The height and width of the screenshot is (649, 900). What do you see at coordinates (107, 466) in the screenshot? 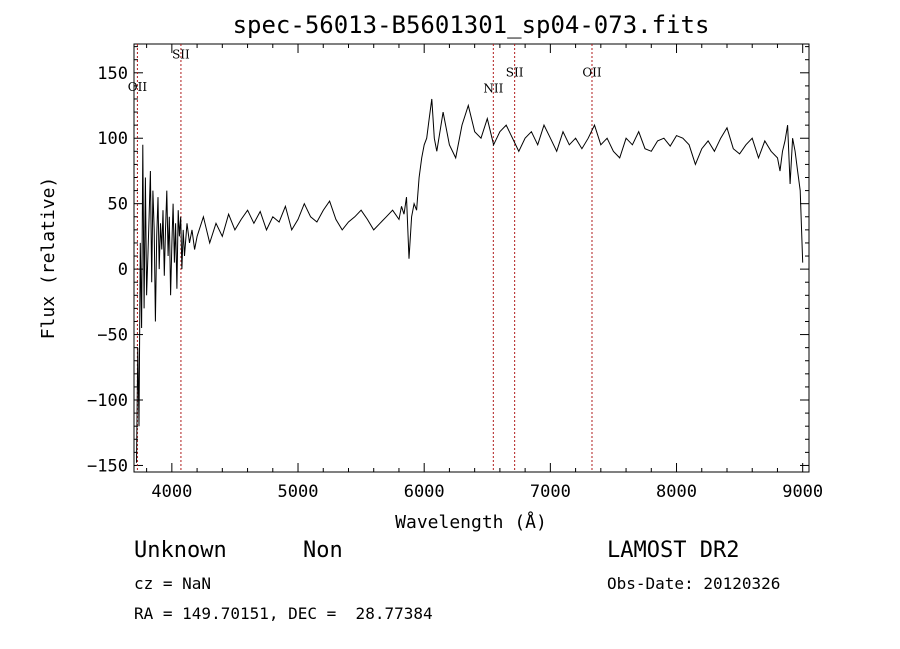
I see `y-tick-label: −150` at bounding box center [107, 466].